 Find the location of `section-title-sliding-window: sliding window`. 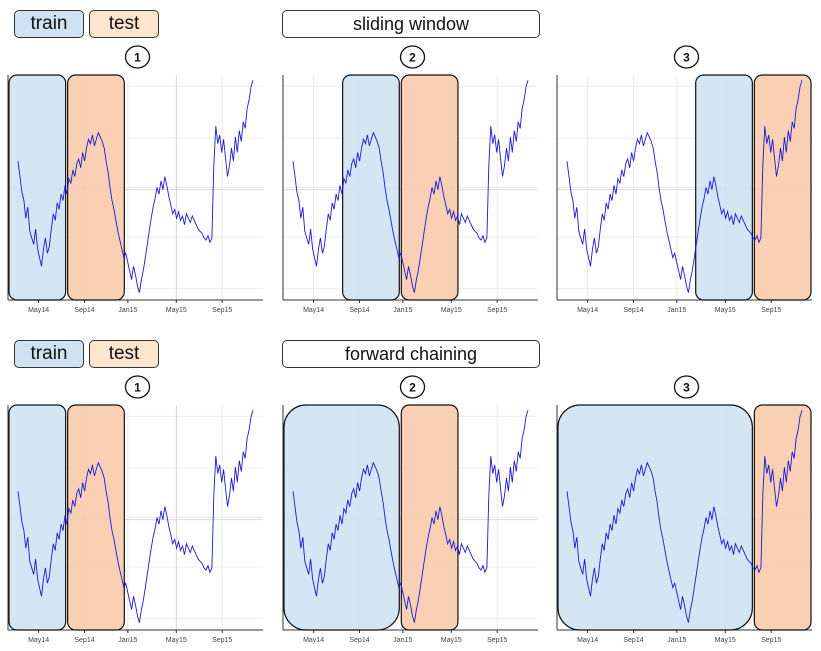

section-title-sliding-window: sliding window is located at coordinates (411, 24).